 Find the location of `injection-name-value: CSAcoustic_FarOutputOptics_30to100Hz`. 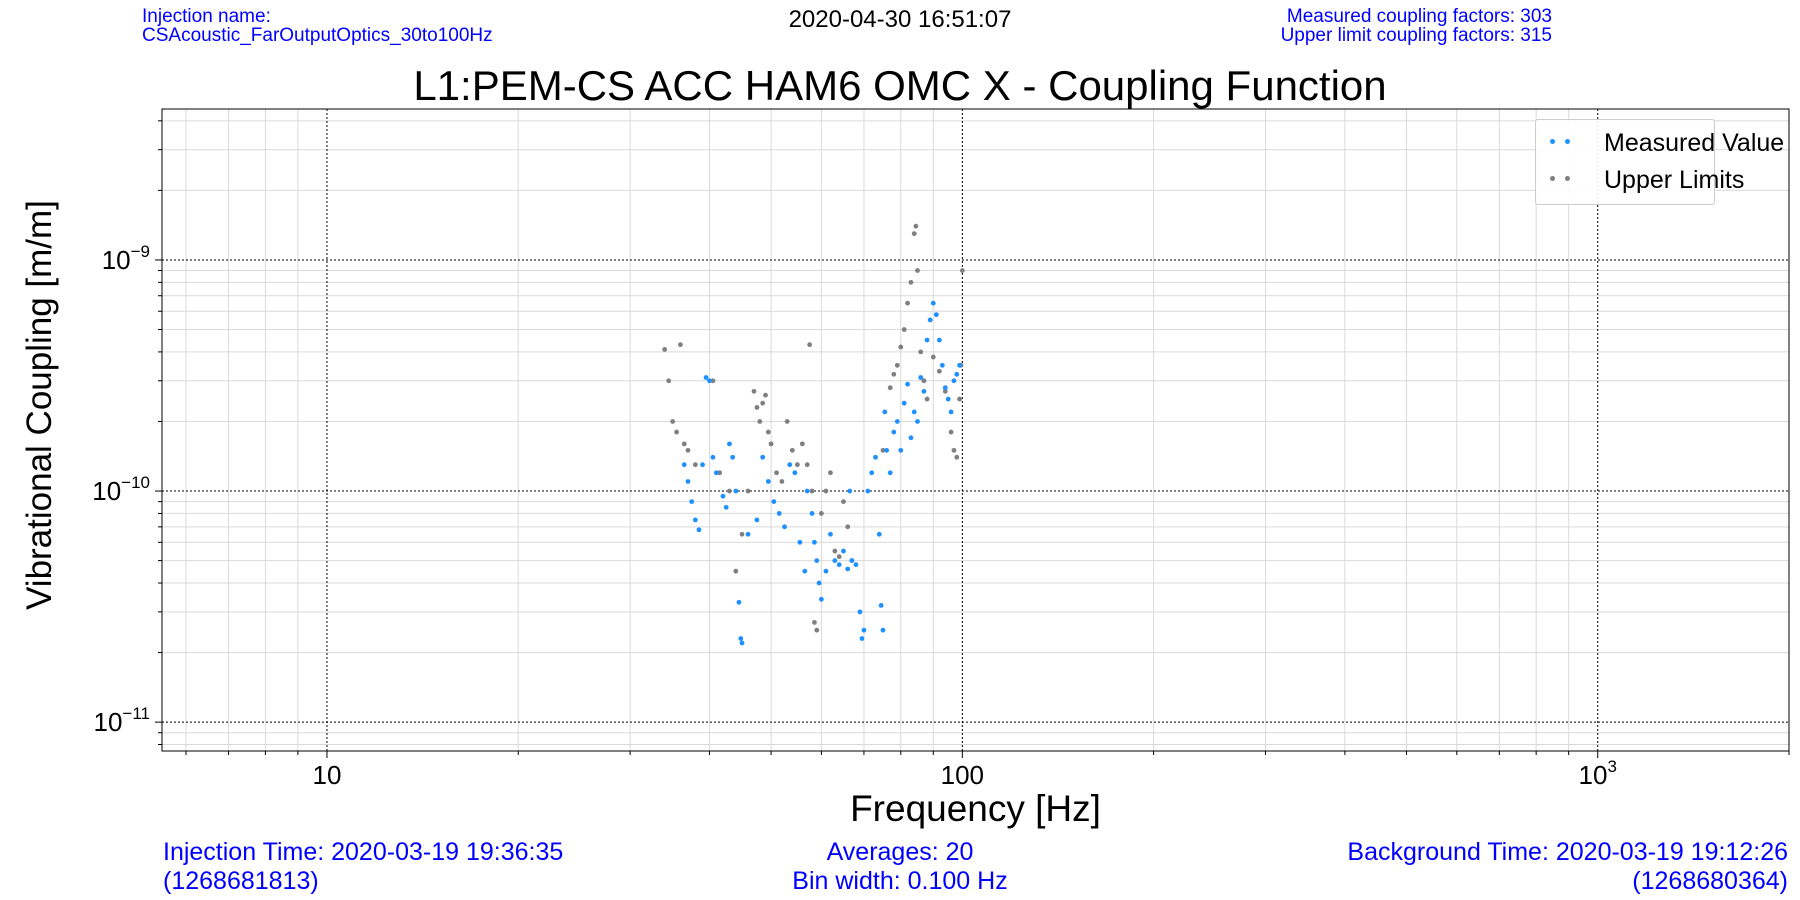

injection-name-value: CSAcoustic_FarOutputOptics_30to100Hz is located at coordinates (317, 35).